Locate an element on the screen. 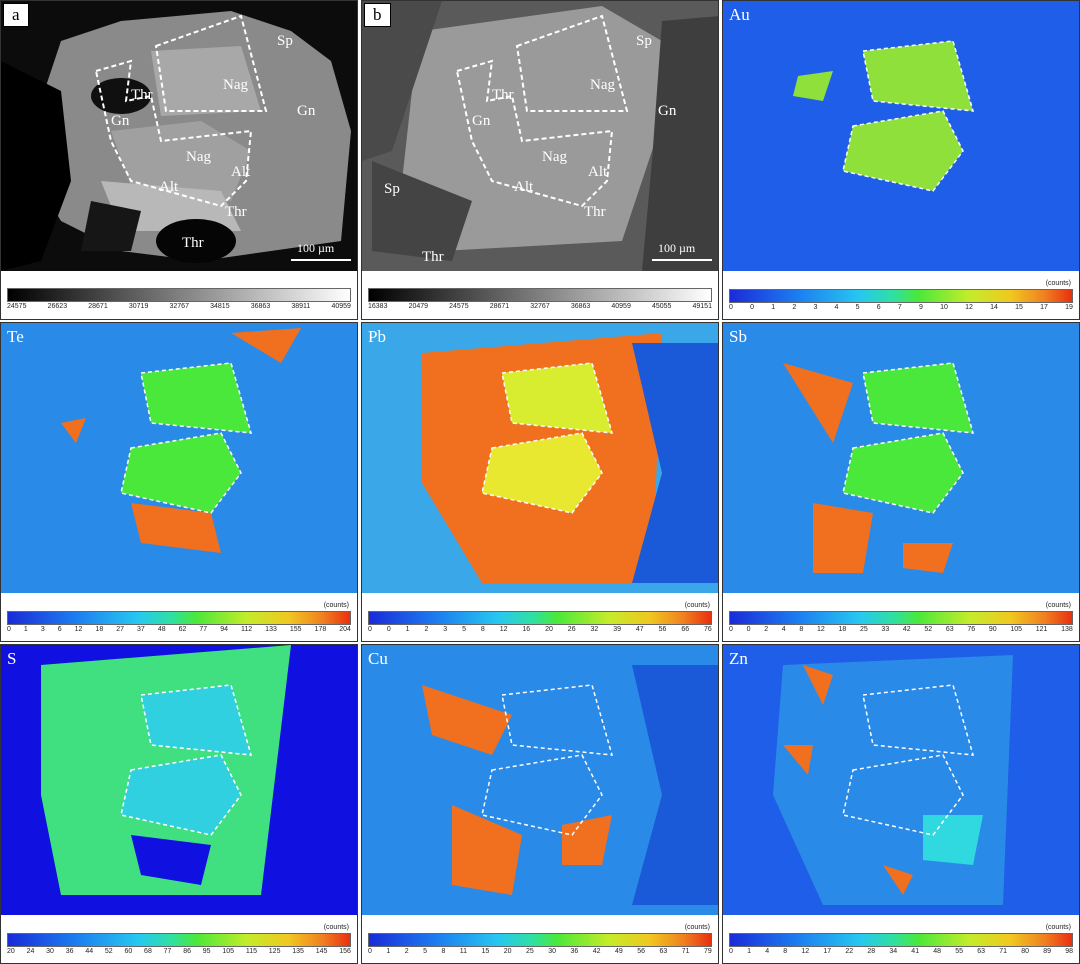 The image size is (1080, 964). panel-cu-map: Cu (counts) 0 1 2 5 8 11 15 20 25 30 36 42 49 56 63 71 79 is located at coordinates (540, 804).